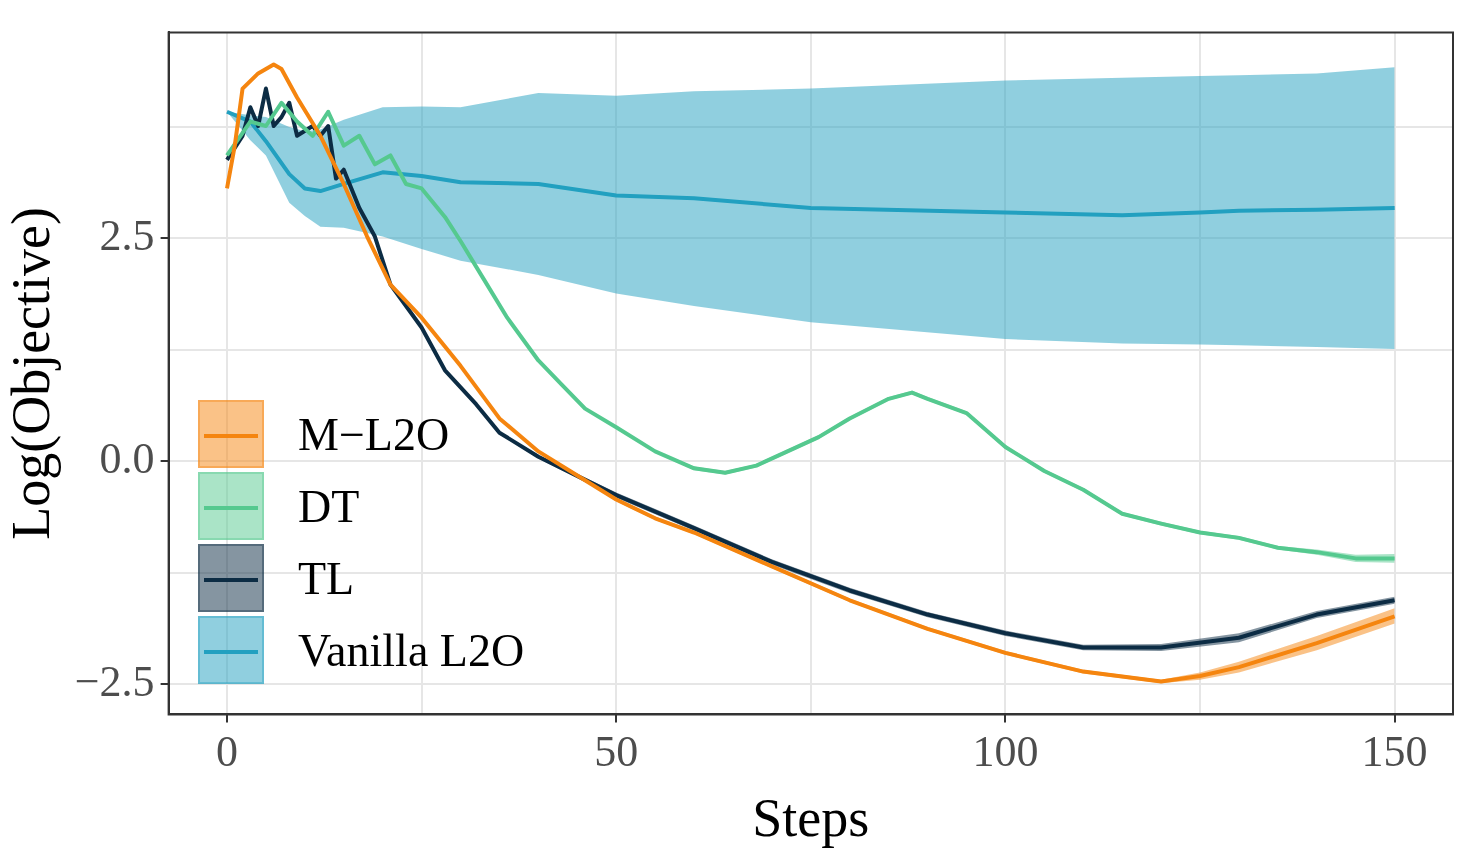 This screenshot has height=856, width=1457. Describe the element at coordinates (411, 650) in the screenshot. I see `legend-label: Vanilla L2O` at that location.